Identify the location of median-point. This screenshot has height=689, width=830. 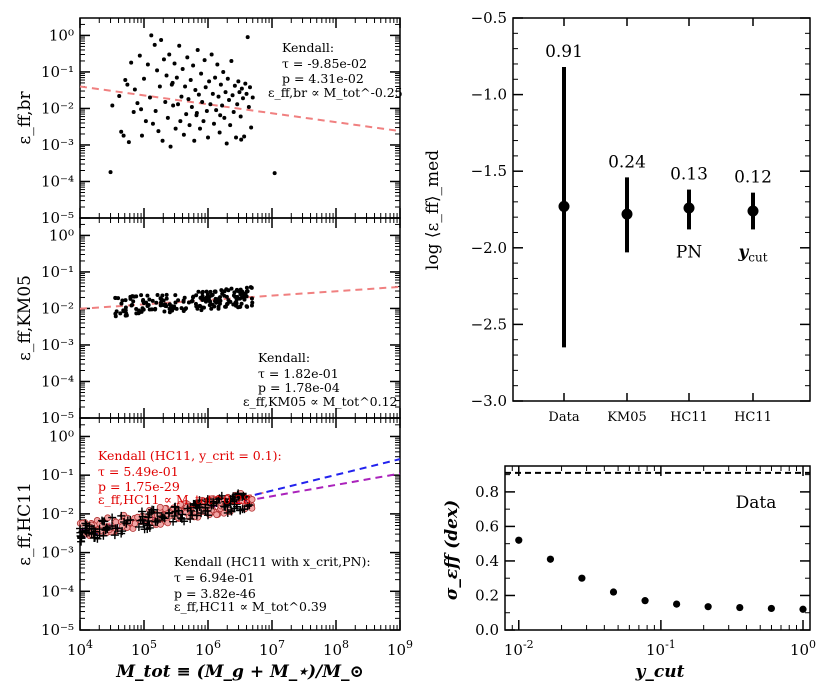
(627, 214).